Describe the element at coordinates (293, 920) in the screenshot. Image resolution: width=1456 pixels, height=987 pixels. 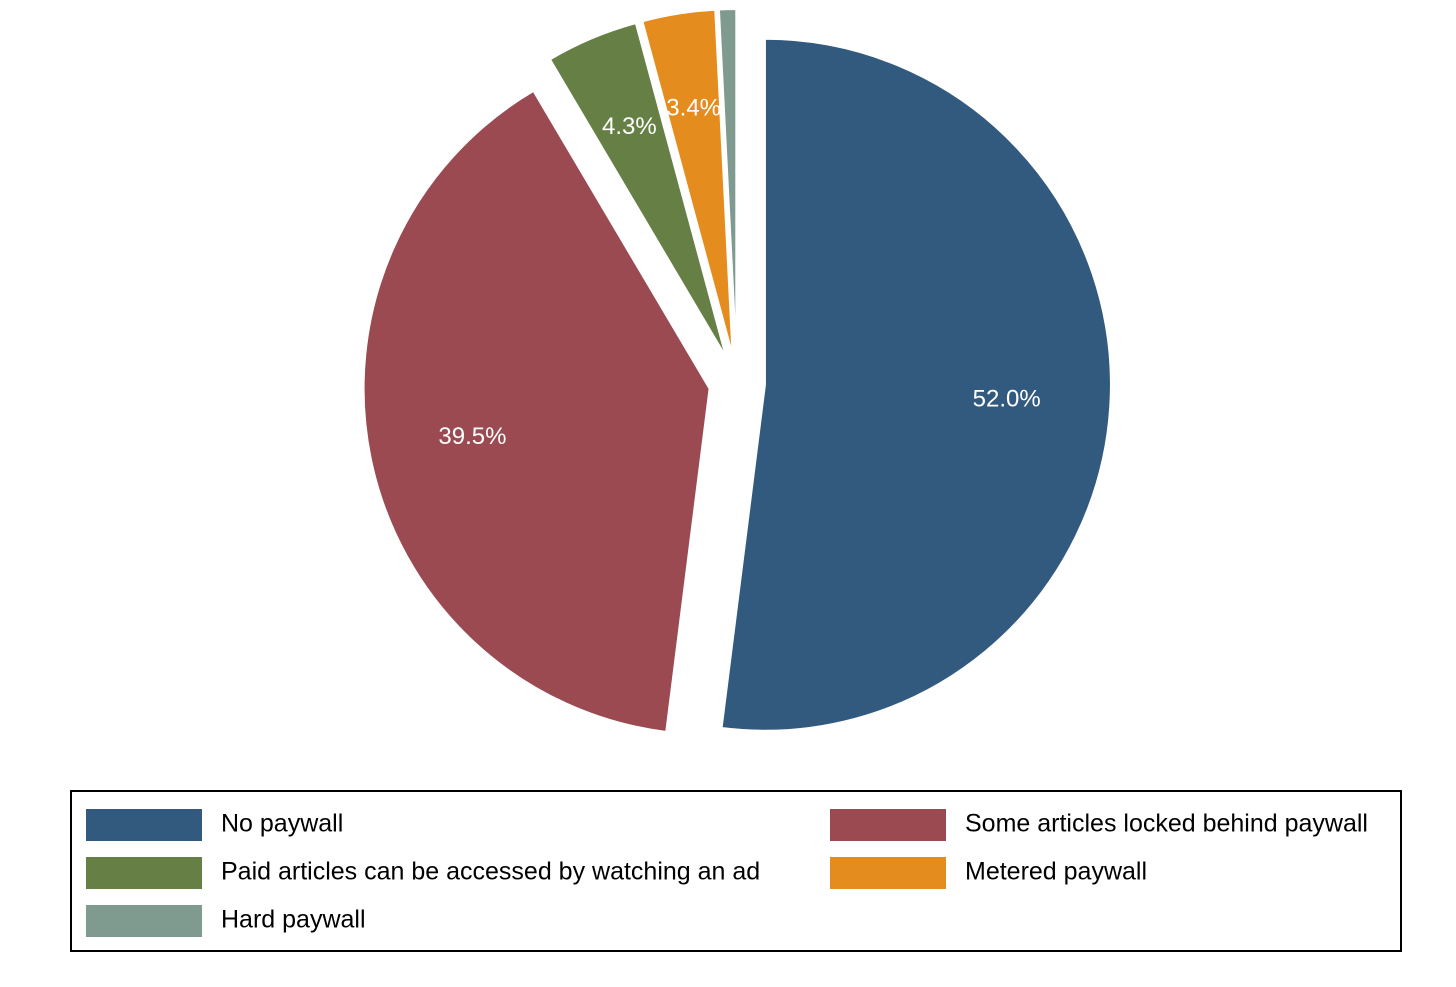
I see `legend-label: Hard paywall` at that location.